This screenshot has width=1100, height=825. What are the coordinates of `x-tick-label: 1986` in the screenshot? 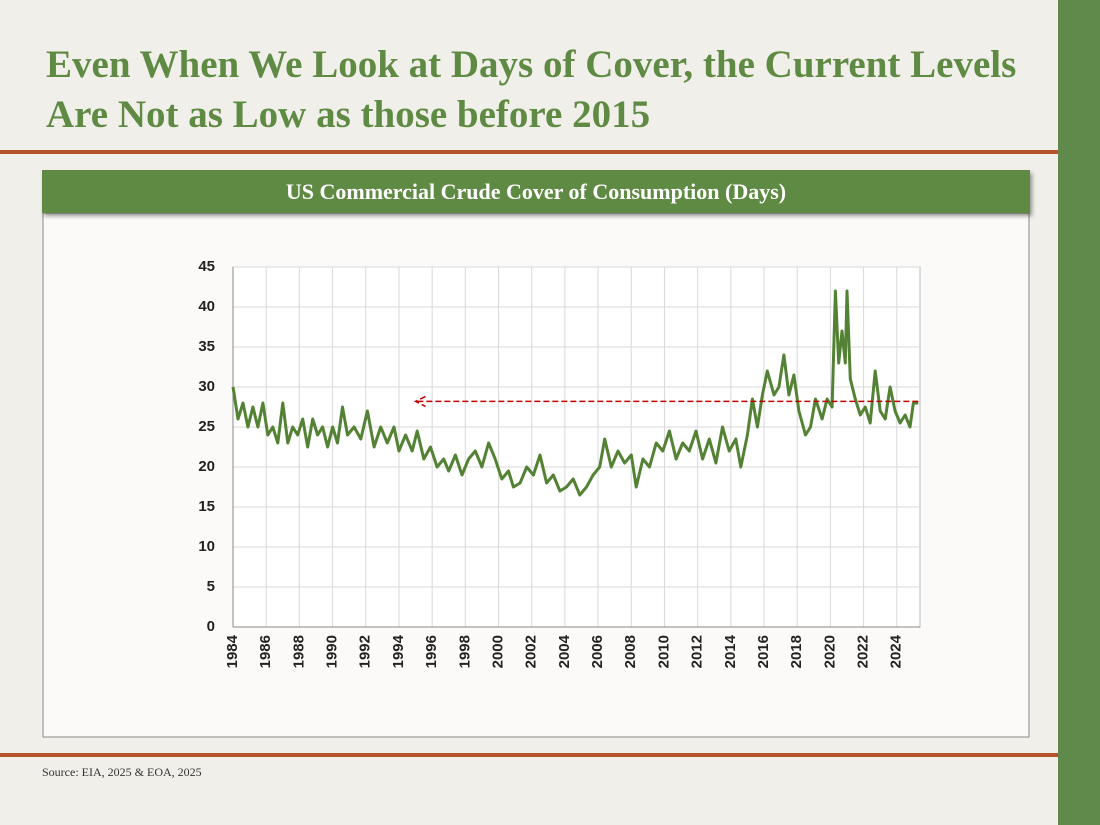 It's located at (265, 651).